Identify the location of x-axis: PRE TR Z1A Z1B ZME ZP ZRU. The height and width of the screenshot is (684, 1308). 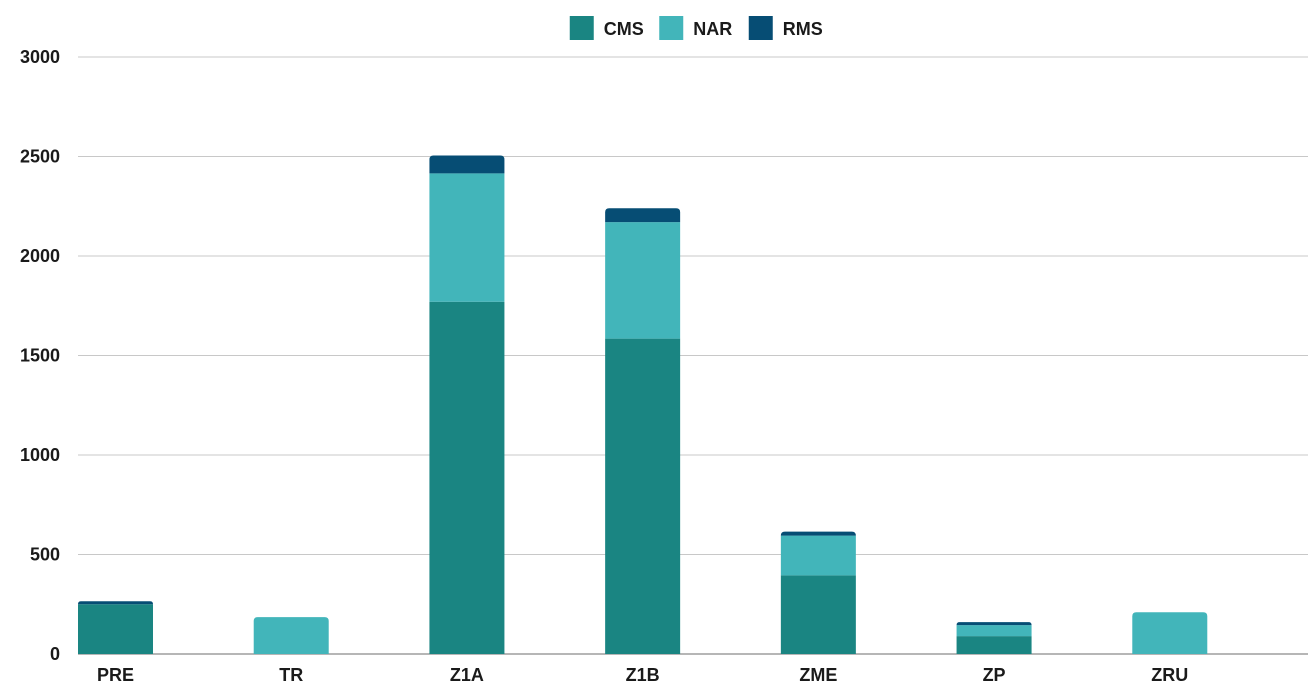
(642, 674).